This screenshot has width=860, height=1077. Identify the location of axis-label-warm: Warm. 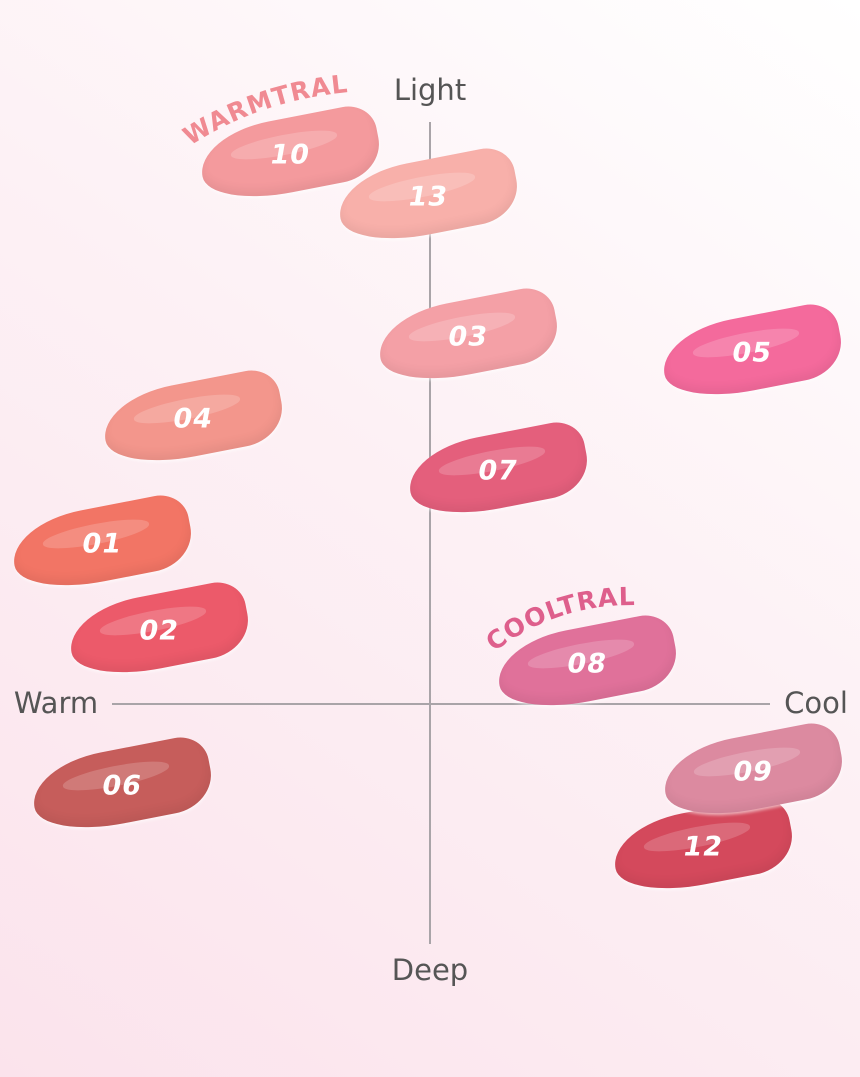
(56, 703).